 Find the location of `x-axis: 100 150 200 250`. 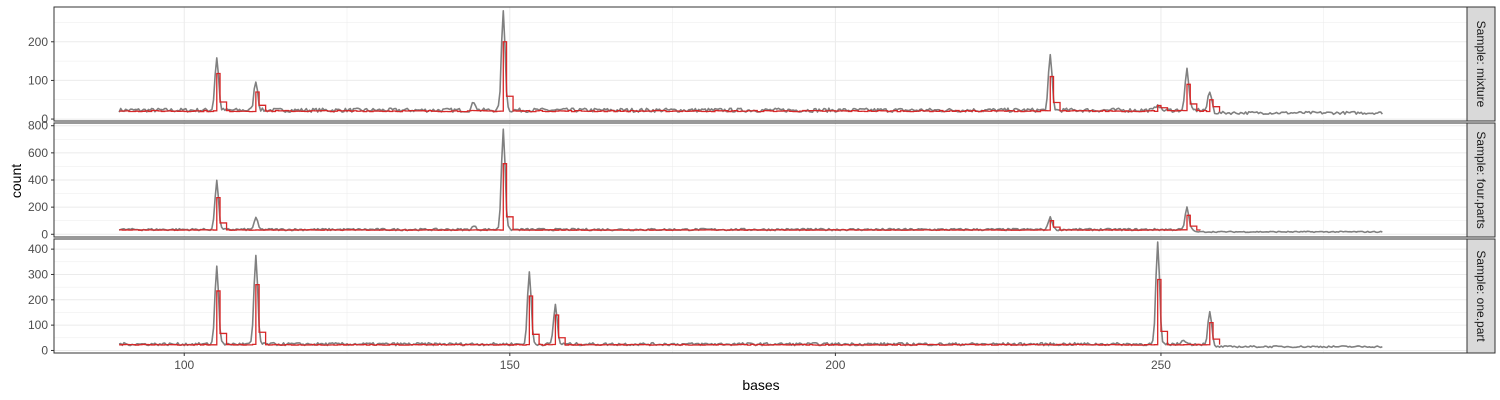

x-axis: 100 150 200 250 is located at coordinates (672, 362).